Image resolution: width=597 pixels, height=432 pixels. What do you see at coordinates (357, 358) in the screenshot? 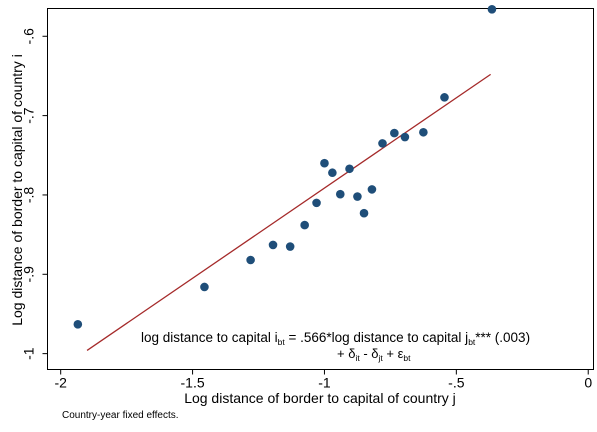
I see `annotation-subscript-it: it` at bounding box center [357, 358].